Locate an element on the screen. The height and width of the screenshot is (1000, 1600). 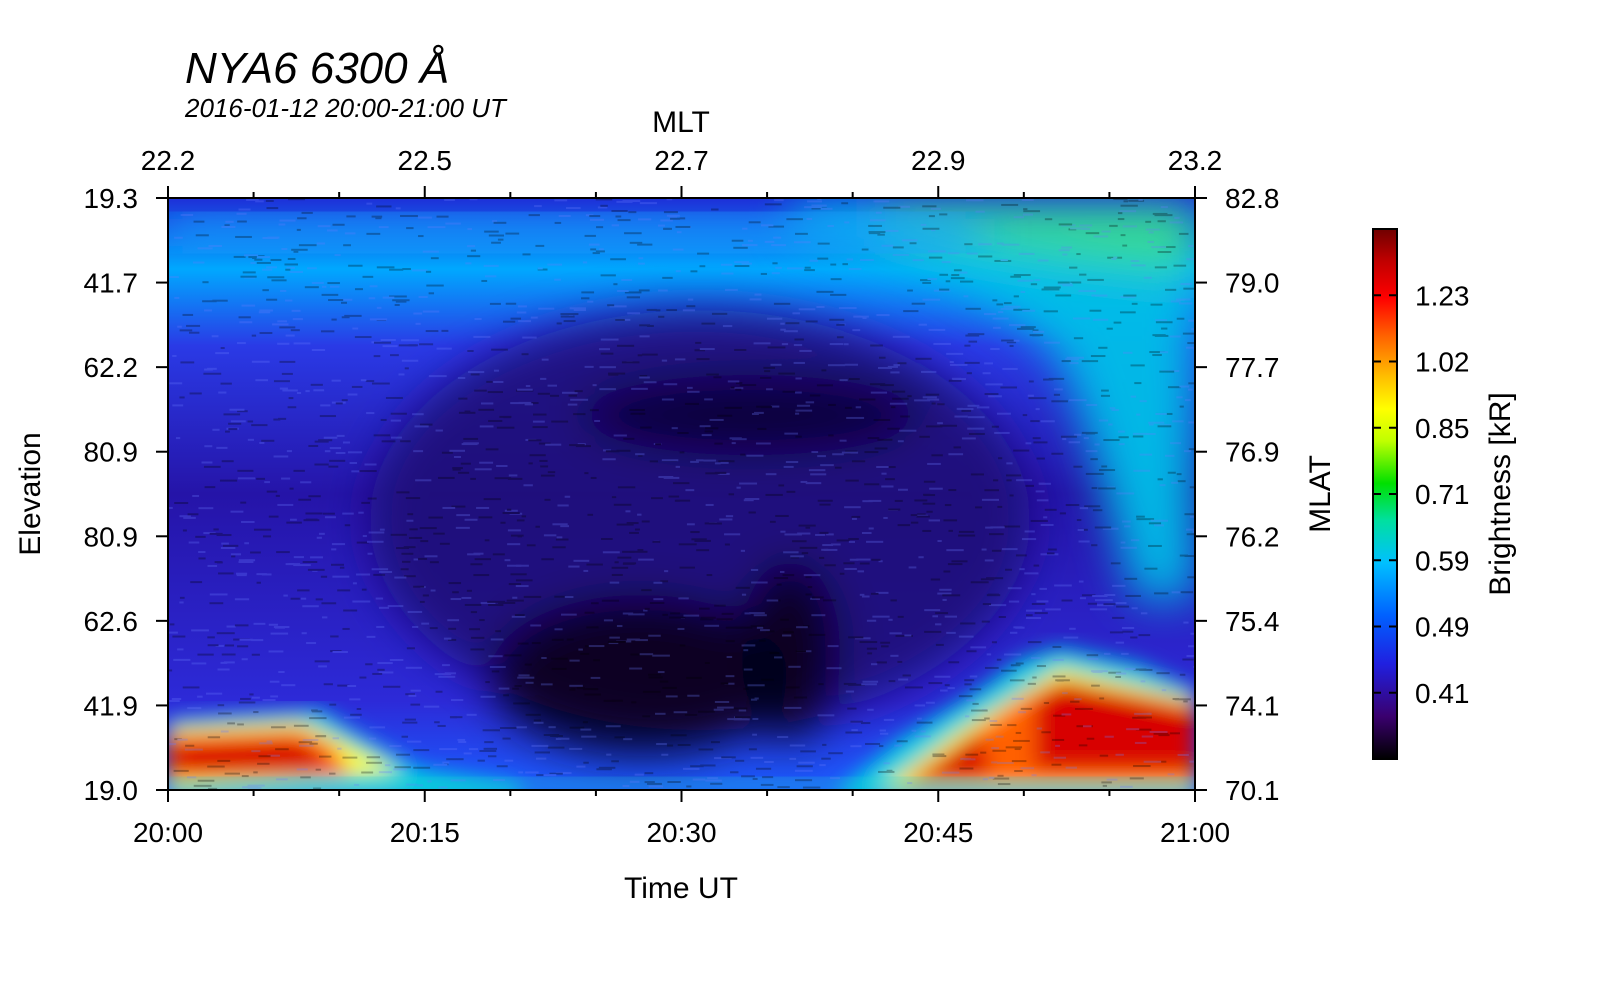
x-tick-label: 20:30 is located at coordinates (681, 832).